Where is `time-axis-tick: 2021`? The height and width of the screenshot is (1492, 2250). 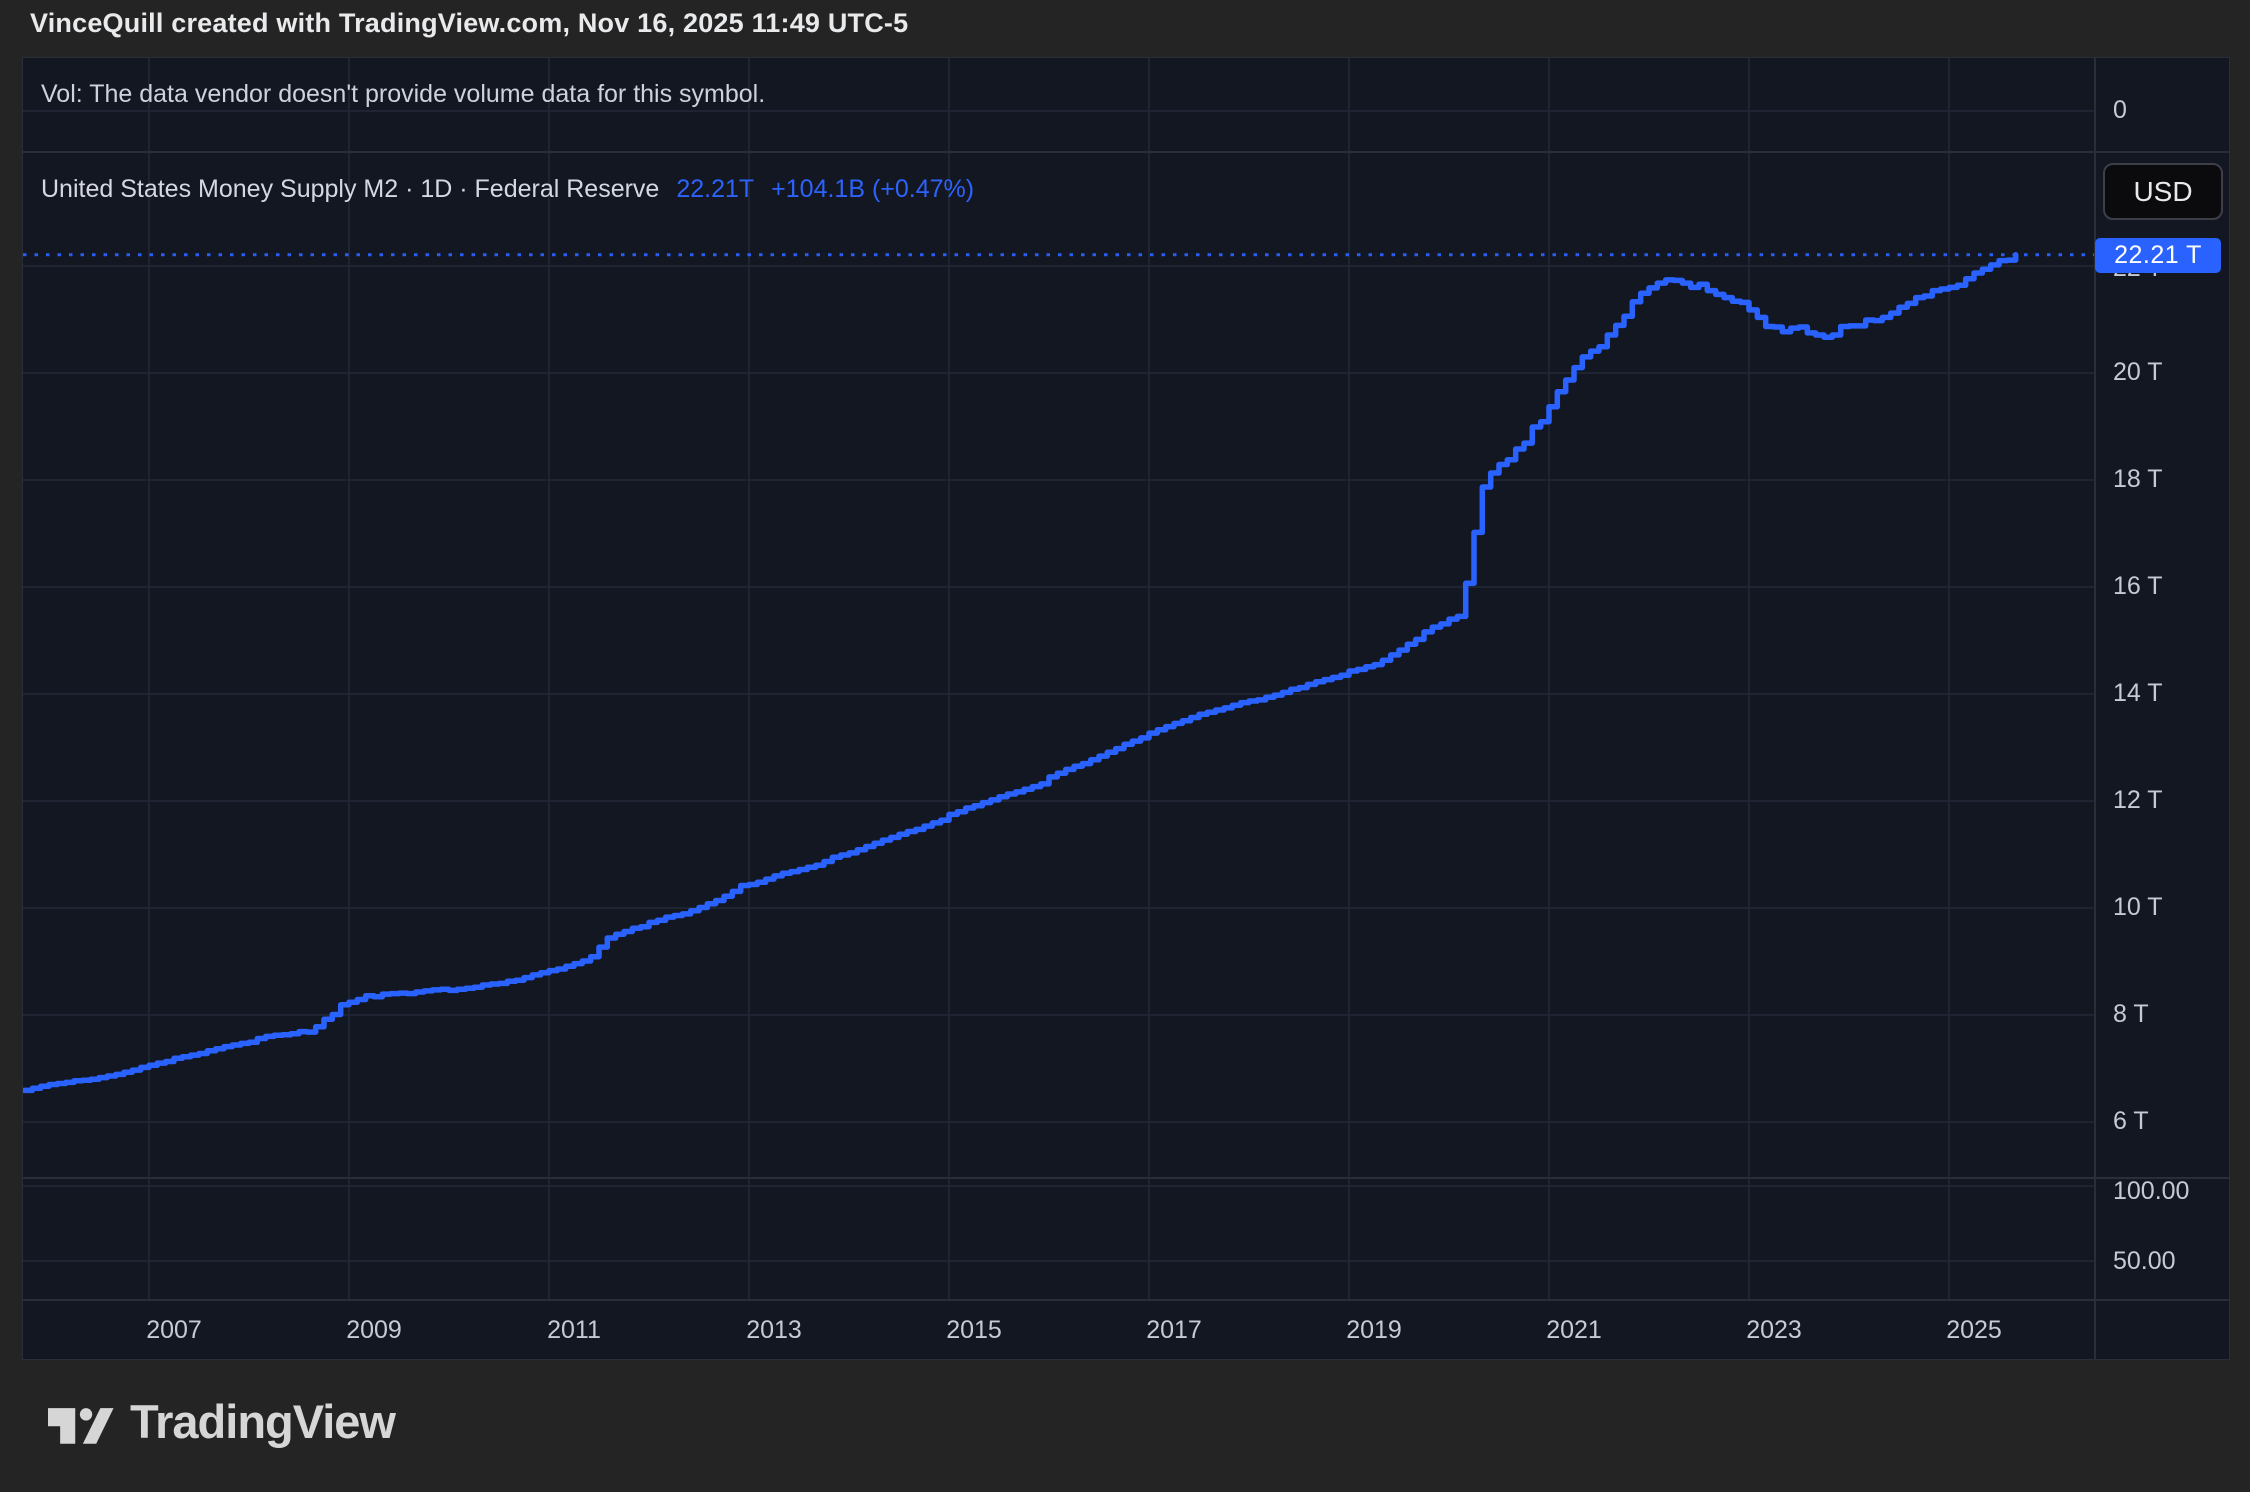 time-axis-tick: 2021 is located at coordinates (1574, 1330).